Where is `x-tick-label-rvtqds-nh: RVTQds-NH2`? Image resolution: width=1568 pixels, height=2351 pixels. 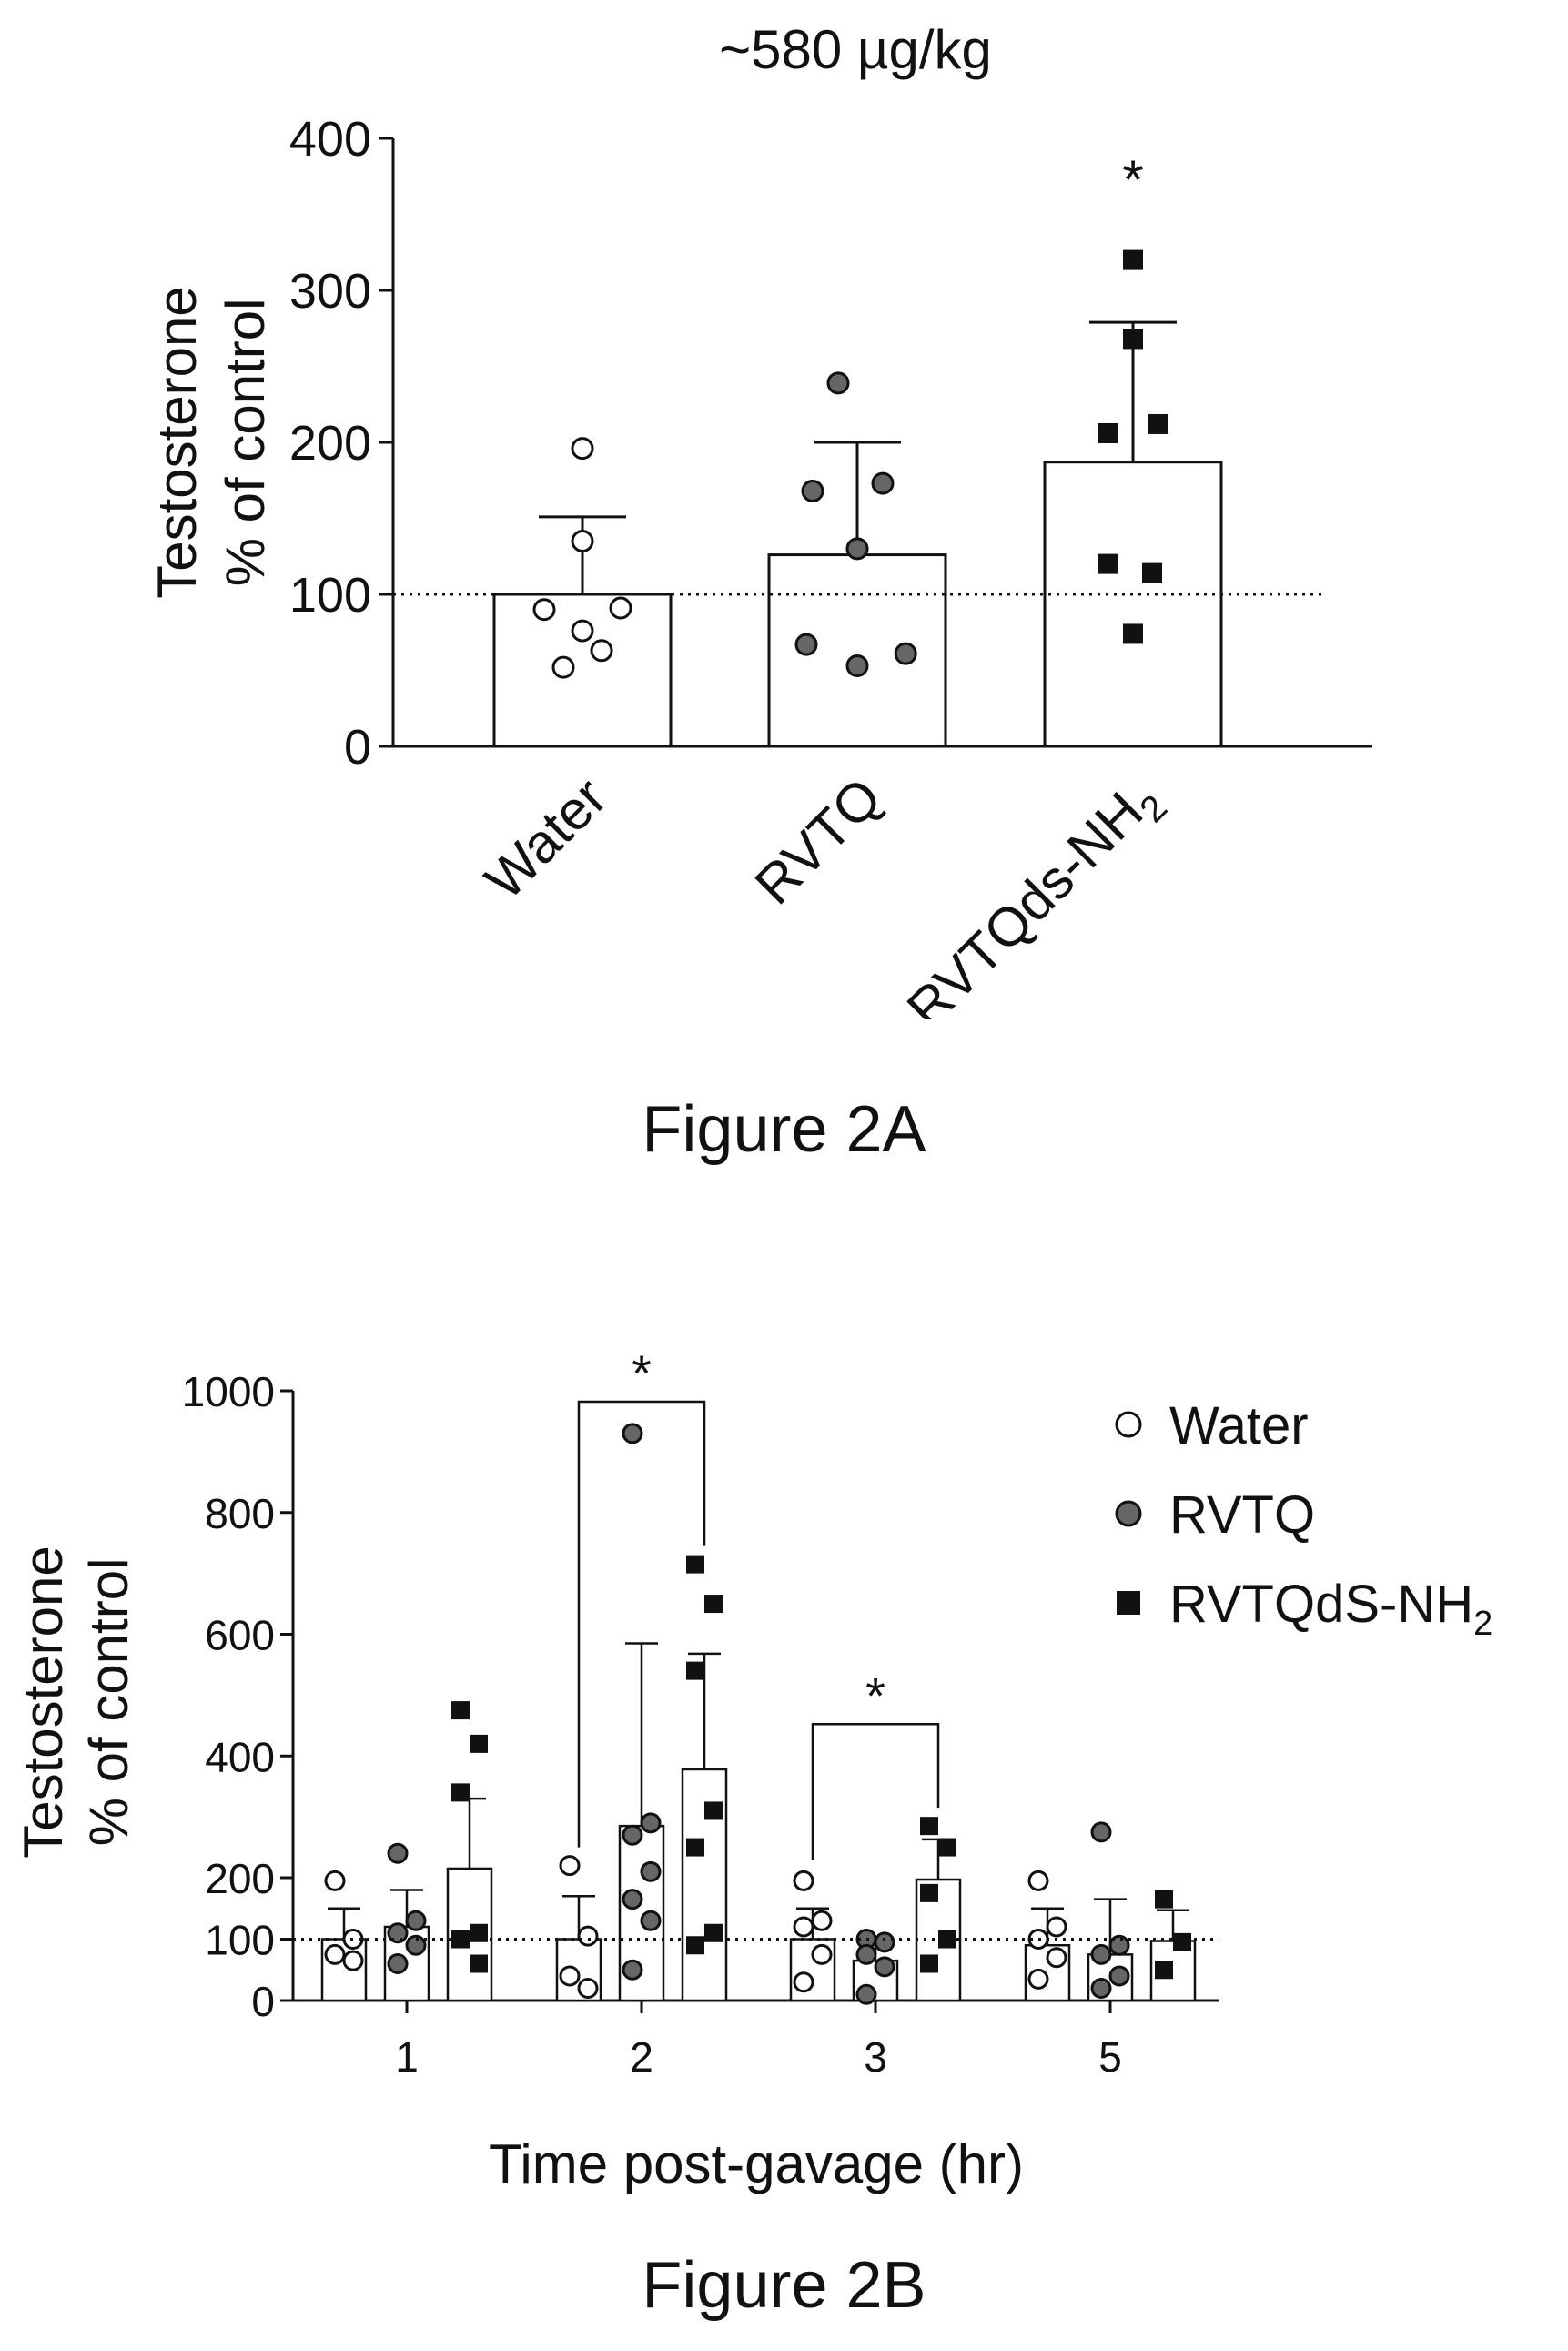 x-tick-label-rvtqds-nh: RVTQds-NH2 is located at coordinates (1035, 892).